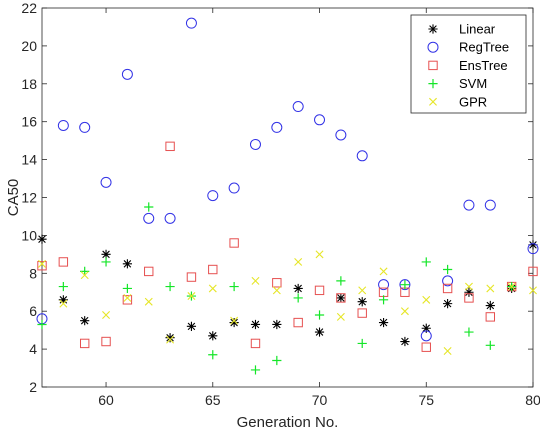 The height and width of the screenshot is (435, 540). Describe the element at coordinates (433, 29) in the screenshot. I see `legend-marker-linear` at that location.